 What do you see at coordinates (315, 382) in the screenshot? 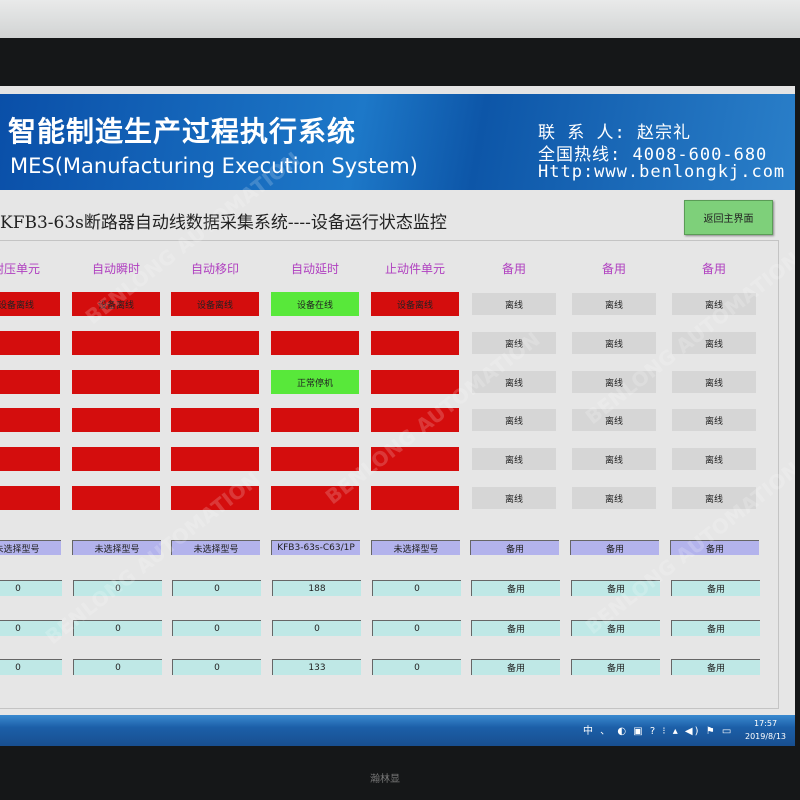
I see `status-indicator: 正常停机` at bounding box center [315, 382].